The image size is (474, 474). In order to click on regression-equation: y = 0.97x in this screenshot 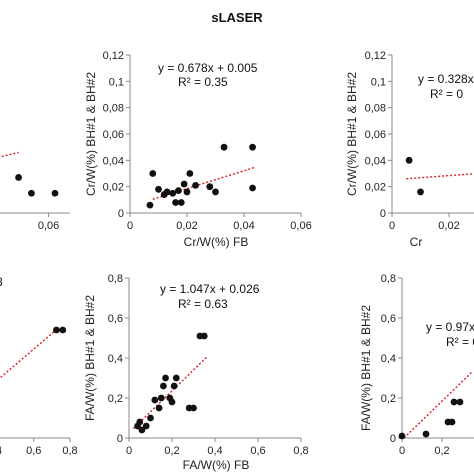, I will do `click(450, 327)`.